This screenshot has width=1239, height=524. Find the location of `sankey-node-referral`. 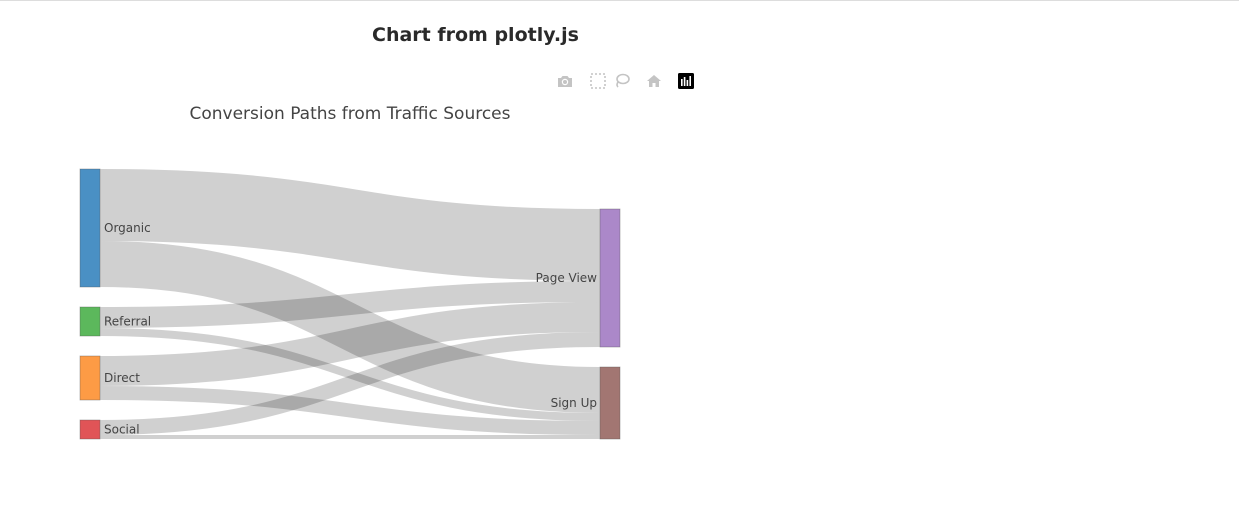

sankey-node-referral is located at coordinates (90, 321).